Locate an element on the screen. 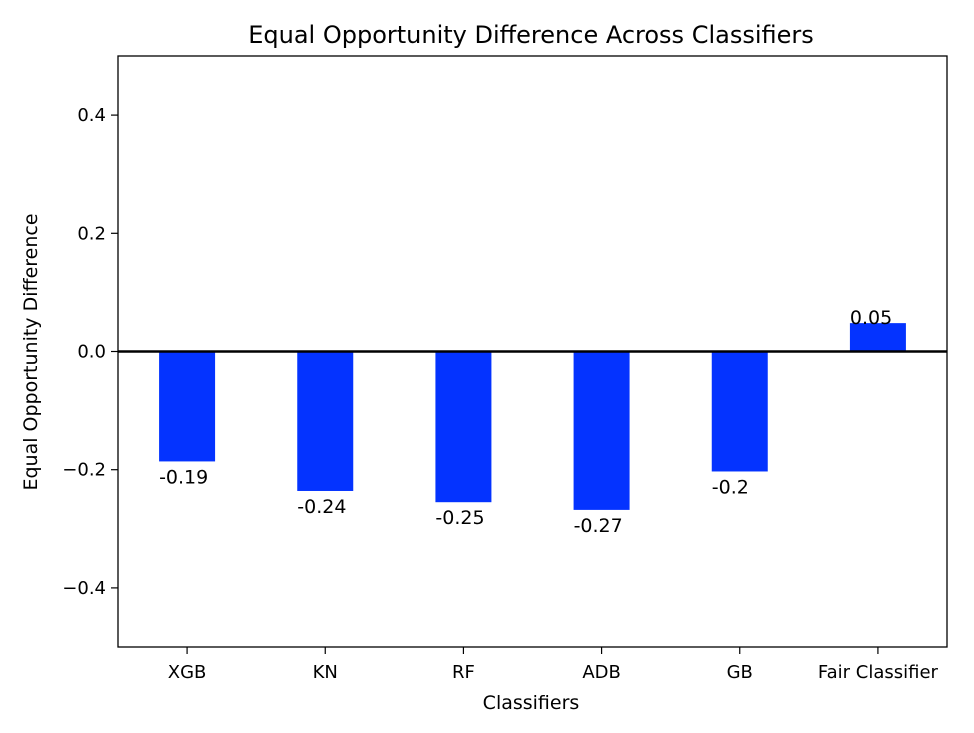  bar-kn is located at coordinates (325, 421).